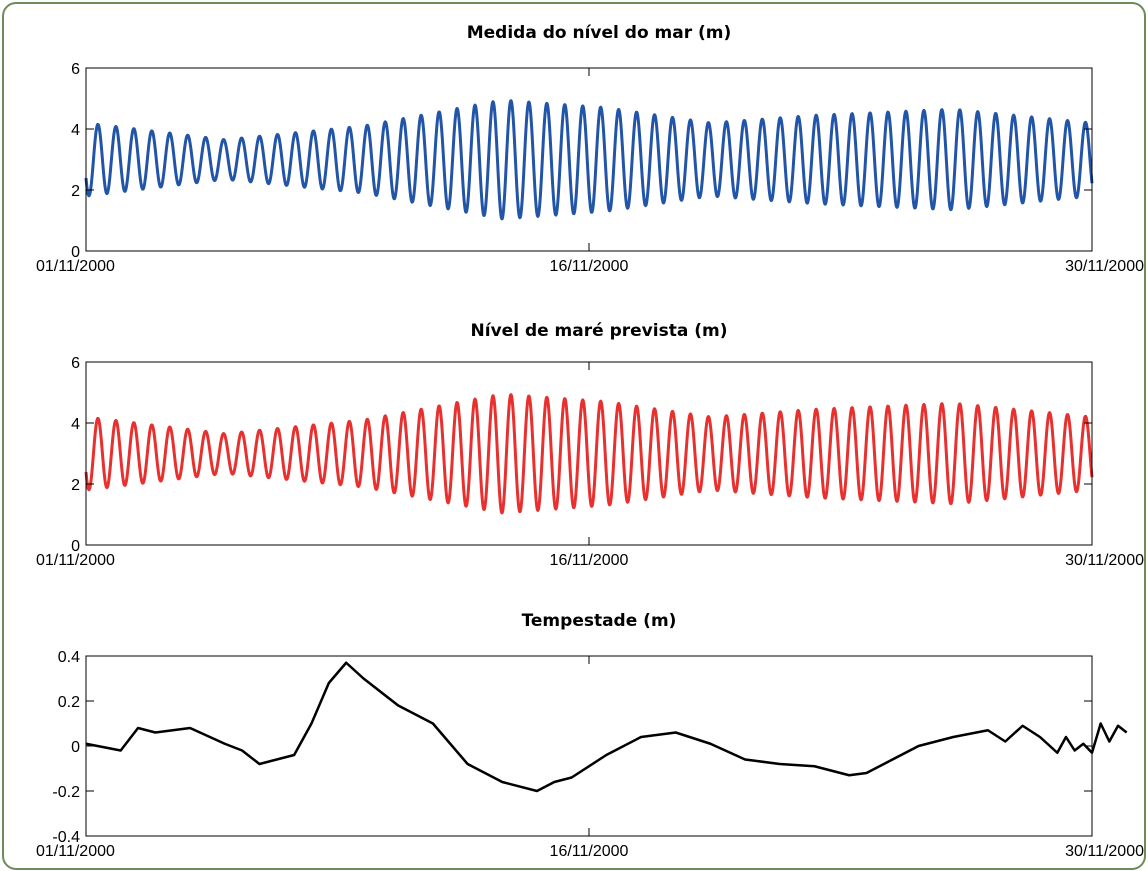 This screenshot has width=1148, height=871. What do you see at coordinates (599, 33) in the screenshot?
I see `chart-title: Medida do nível do mar (m)` at bounding box center [599, 33].